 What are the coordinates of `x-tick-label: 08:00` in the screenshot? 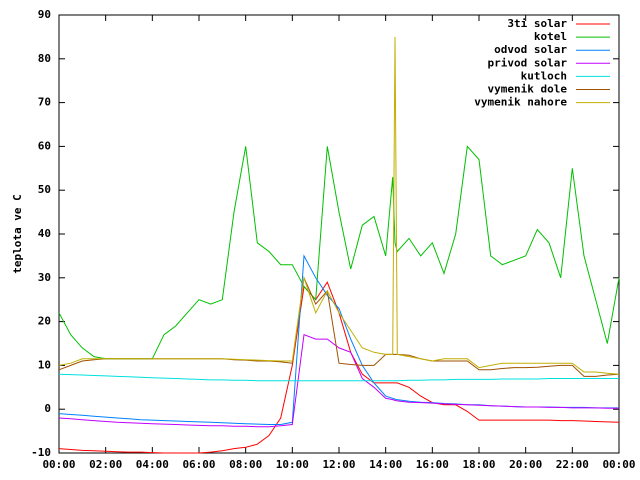 It's located at (245, 464).